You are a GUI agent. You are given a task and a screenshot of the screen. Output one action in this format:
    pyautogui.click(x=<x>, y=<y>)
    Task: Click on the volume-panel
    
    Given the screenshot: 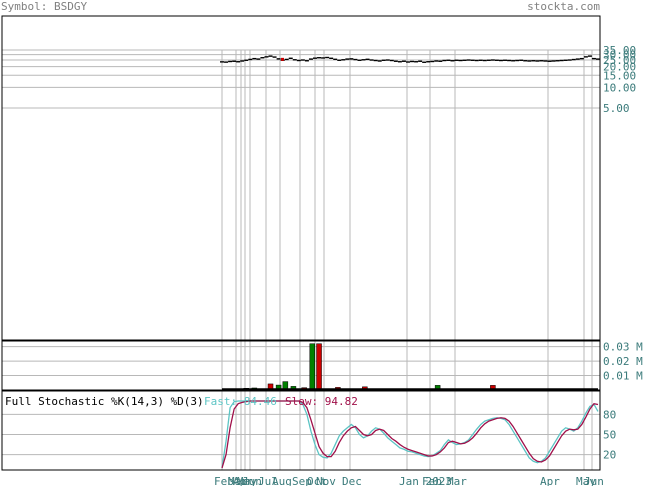 What is the action you would take?
    pyautogui.click(x=410, y=367)
    